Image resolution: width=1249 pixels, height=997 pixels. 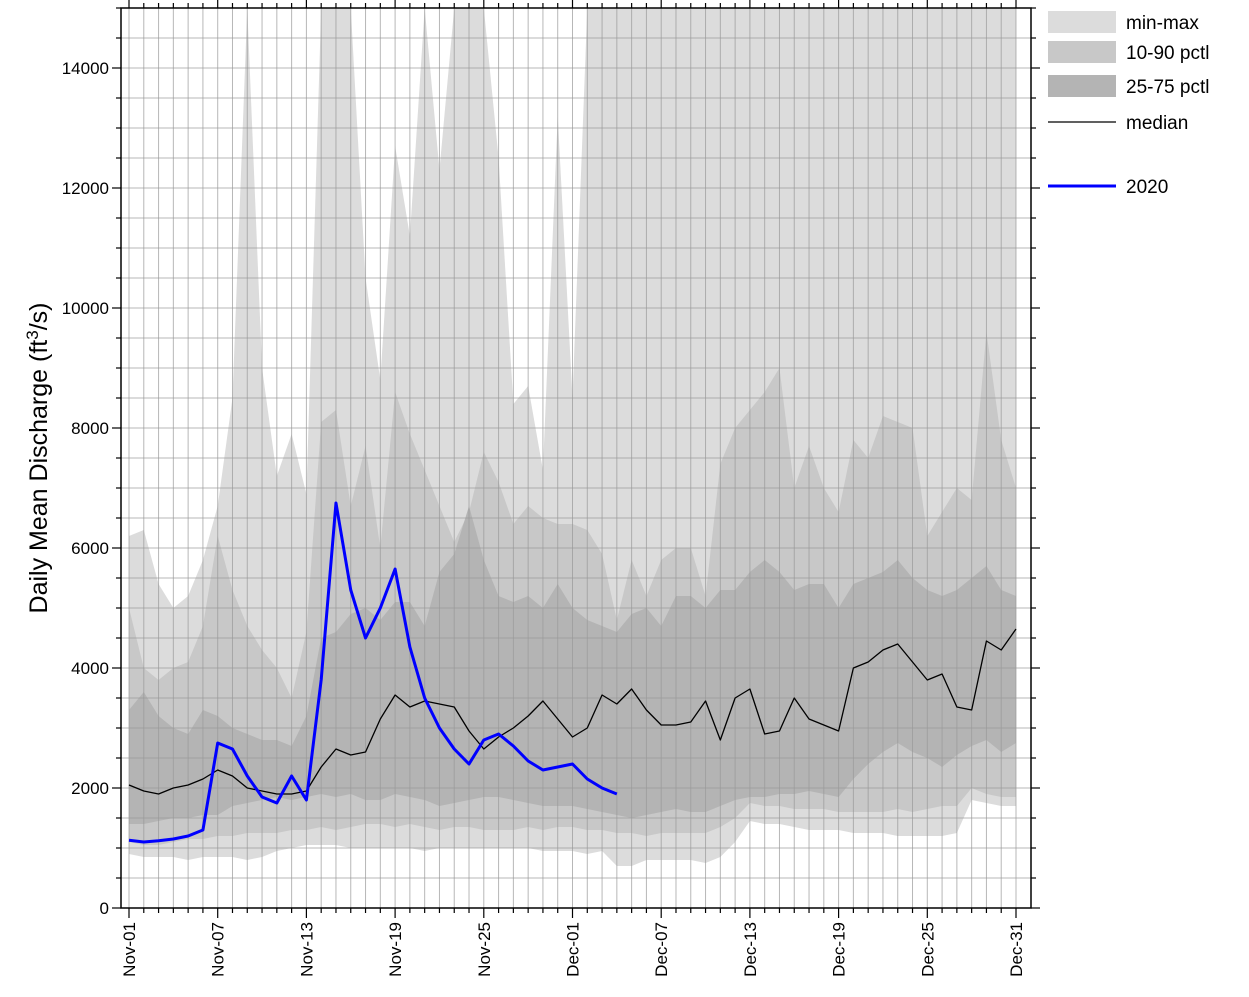 What do you see at coordinates (395, 949) in the screenshot?
I see `x-tick-label: Nov-19` at bounding box center [395, 949].